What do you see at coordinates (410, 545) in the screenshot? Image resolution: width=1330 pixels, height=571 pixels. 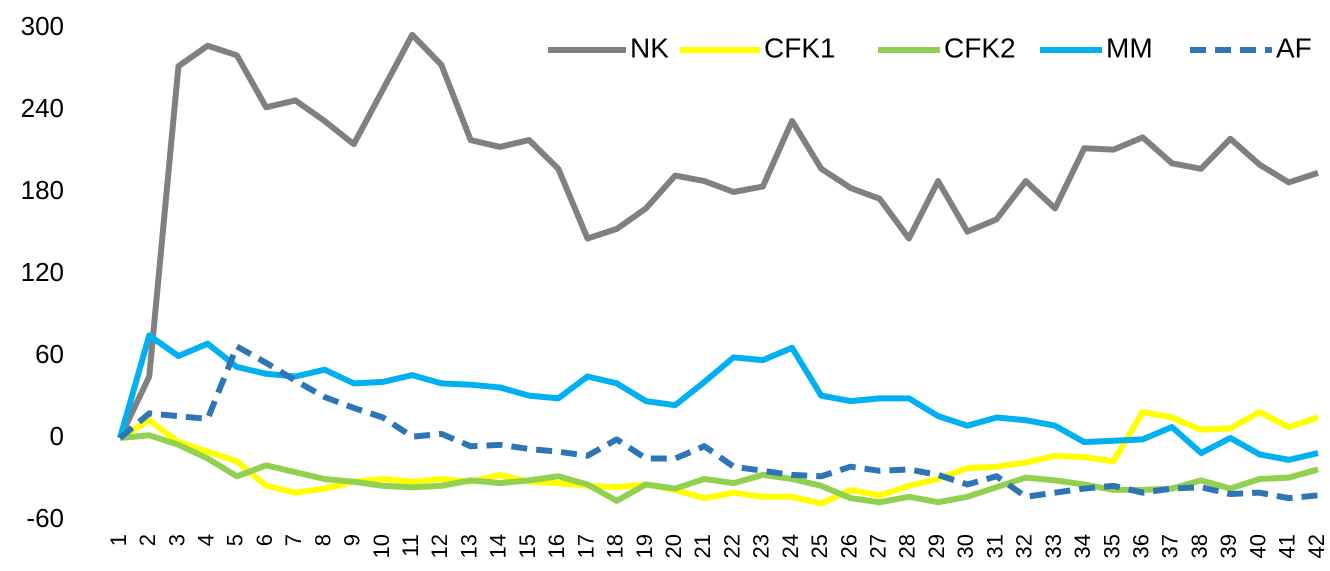 I see `x-tick-label: 11` at bounding box center [410, 545].